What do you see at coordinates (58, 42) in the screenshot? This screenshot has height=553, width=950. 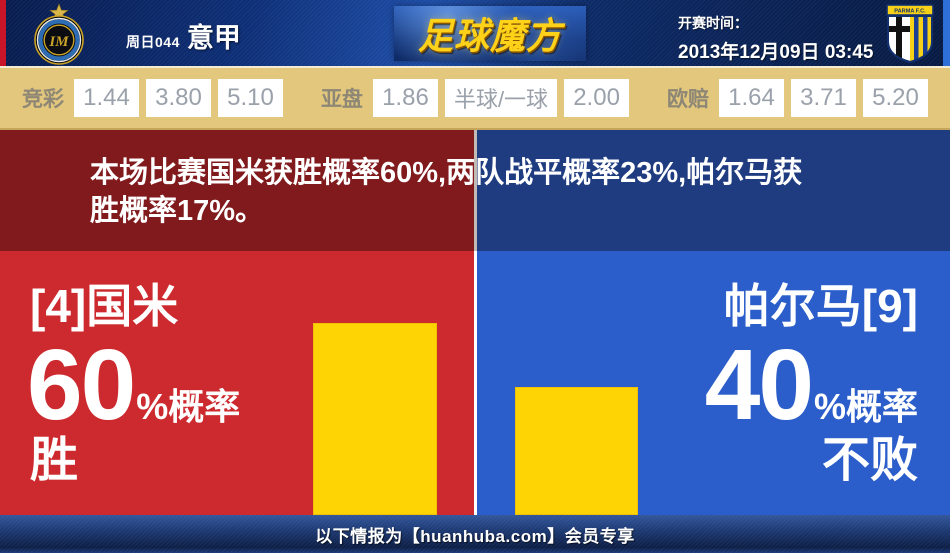 I see `svg-text: IM` at bounding box center [58, 42].